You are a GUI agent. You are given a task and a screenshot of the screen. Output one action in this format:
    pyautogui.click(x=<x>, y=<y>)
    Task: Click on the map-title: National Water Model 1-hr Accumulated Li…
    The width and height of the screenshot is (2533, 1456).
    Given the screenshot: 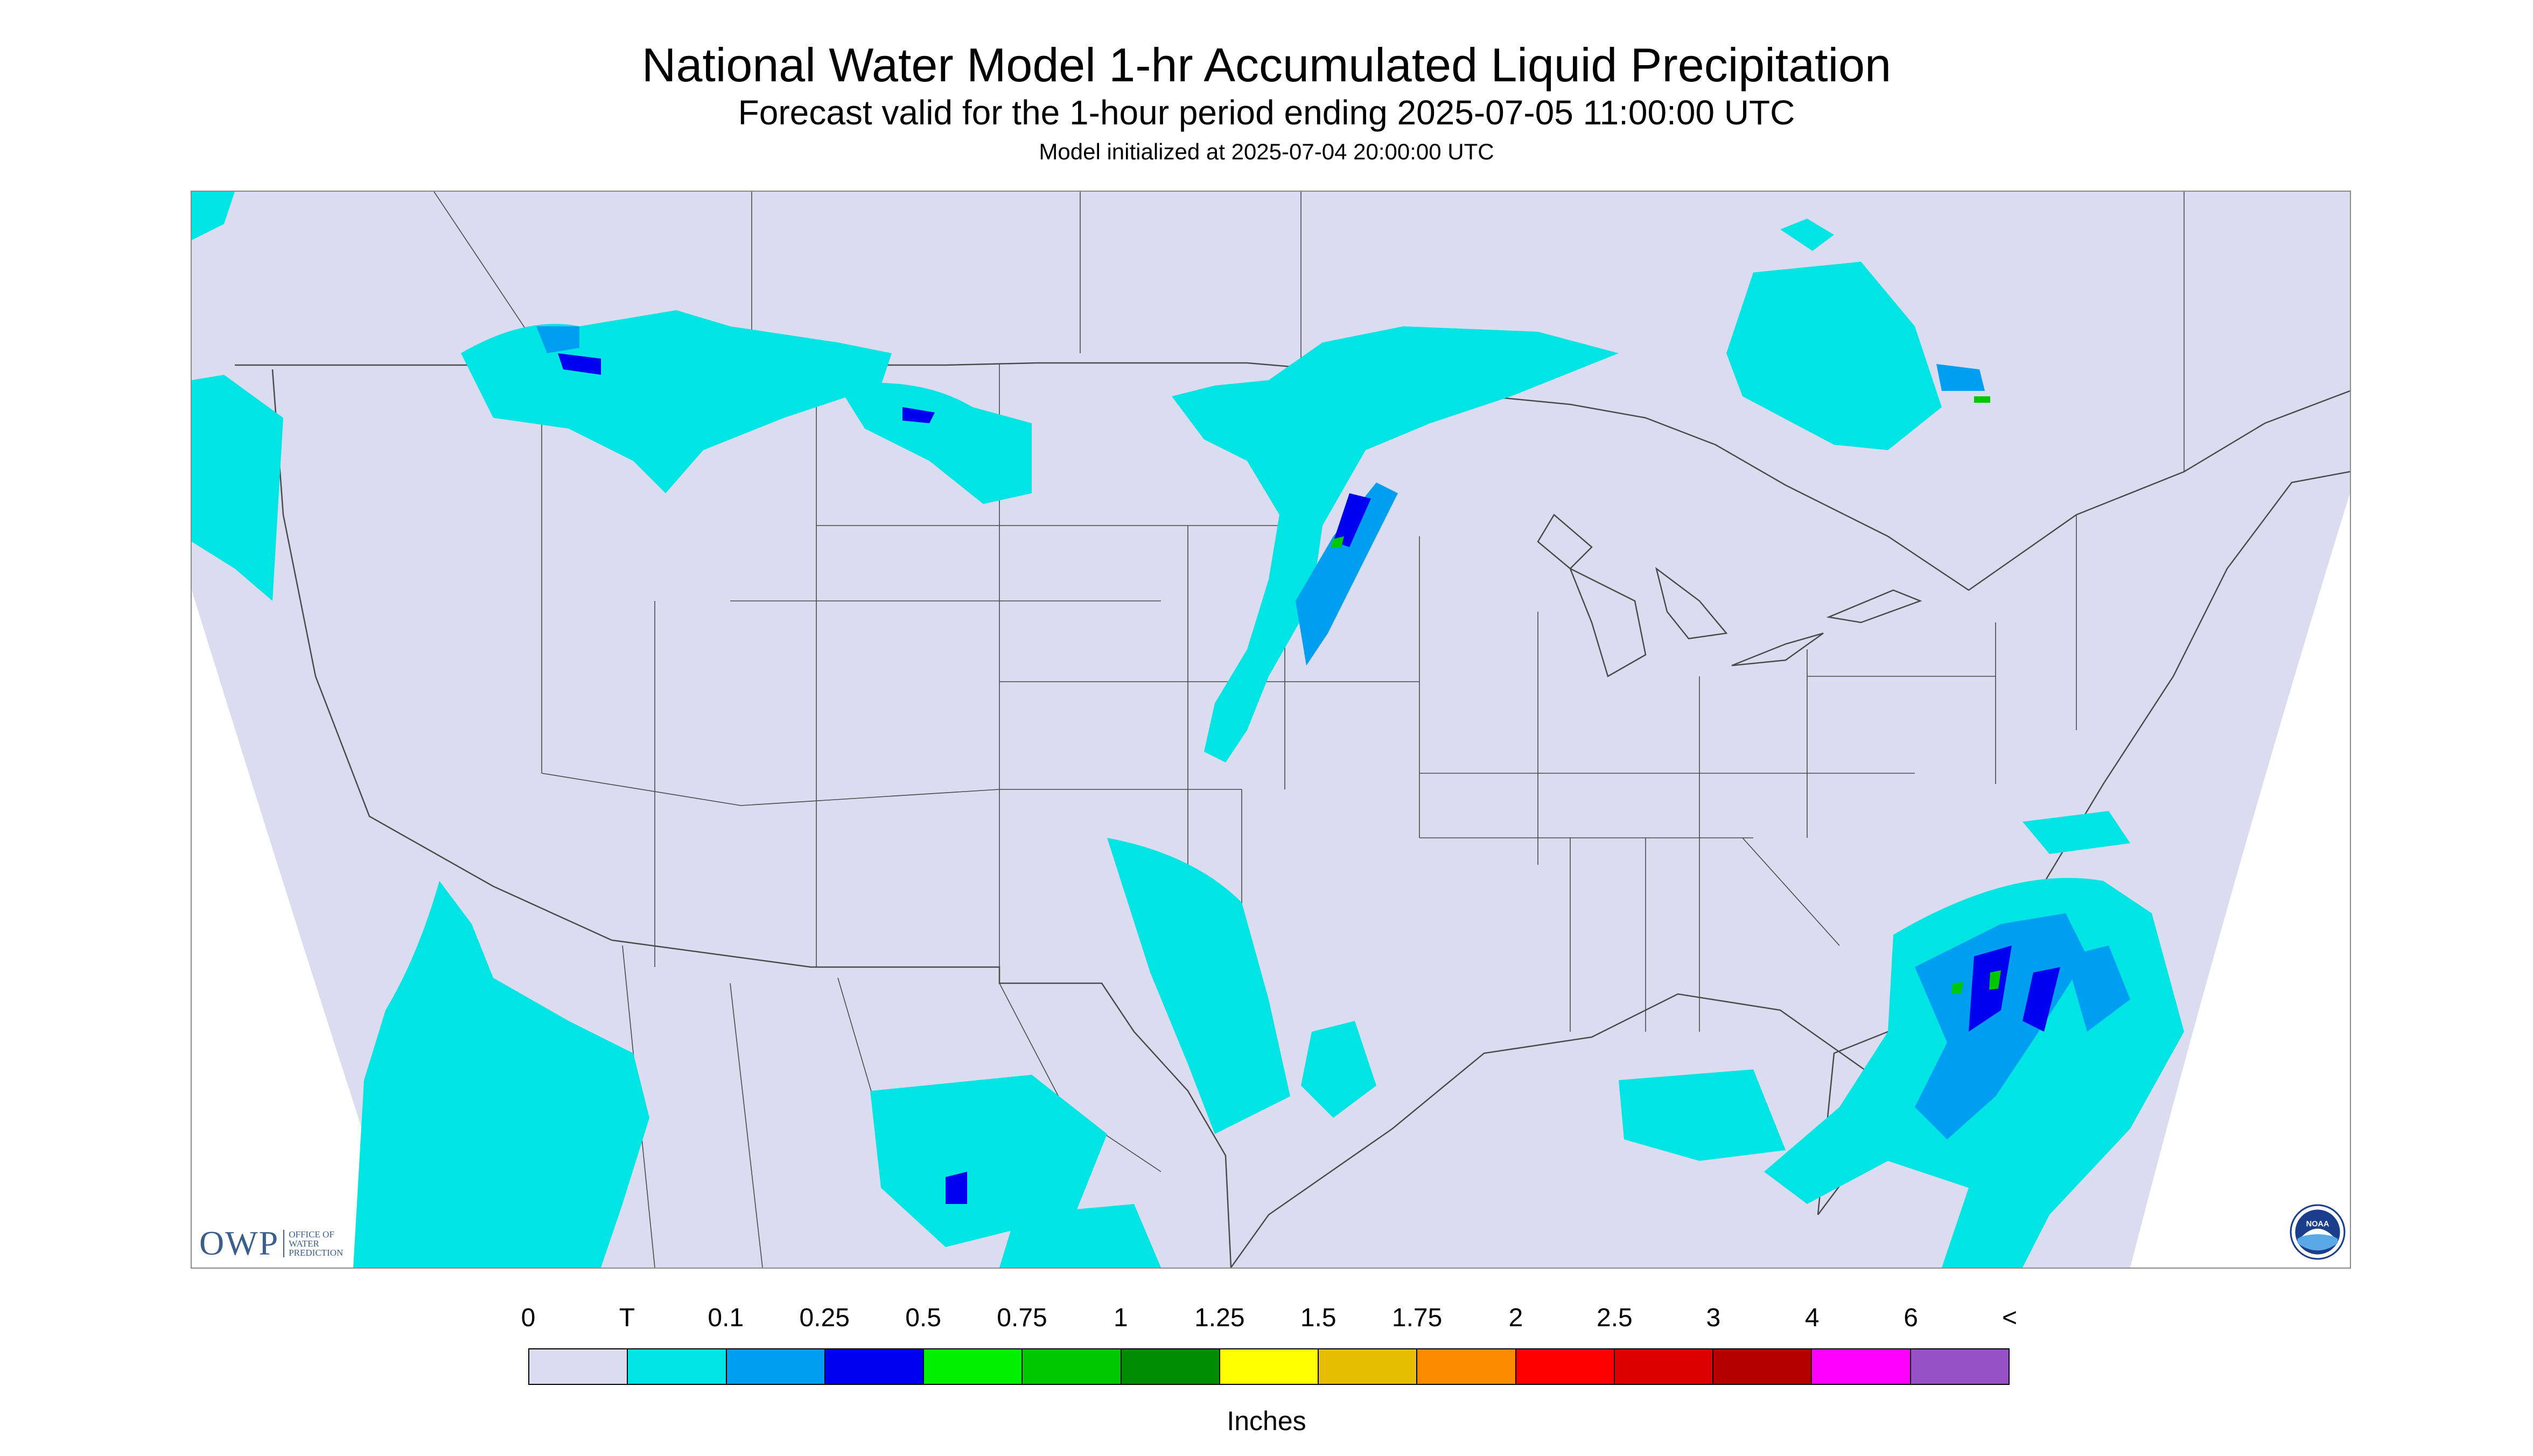 What is the action you would take?
    pyautogui.click(x=1266, y=65)
    